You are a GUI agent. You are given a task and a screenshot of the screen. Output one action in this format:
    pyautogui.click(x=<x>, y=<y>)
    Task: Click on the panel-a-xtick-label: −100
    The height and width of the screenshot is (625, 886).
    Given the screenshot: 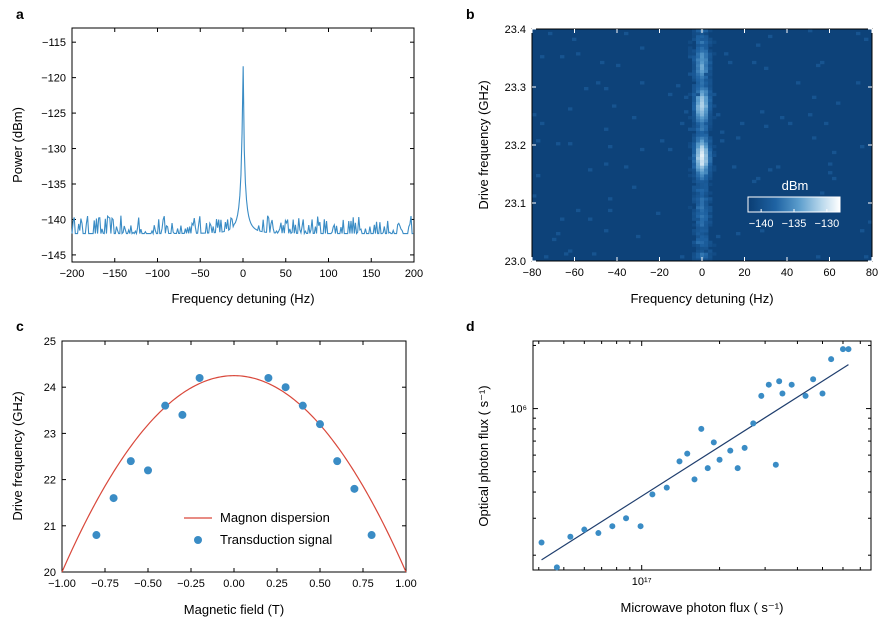 What is the action you would take?
    pyautogui.click(x=157, y=274)
    